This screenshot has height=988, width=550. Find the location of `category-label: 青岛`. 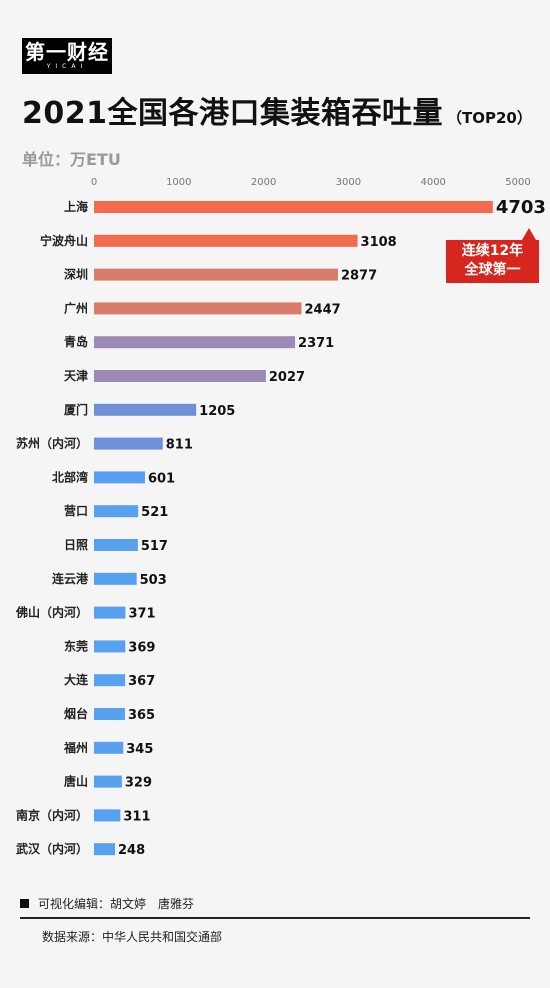

category-label: 青岛 is located at coordinates (76, 341).